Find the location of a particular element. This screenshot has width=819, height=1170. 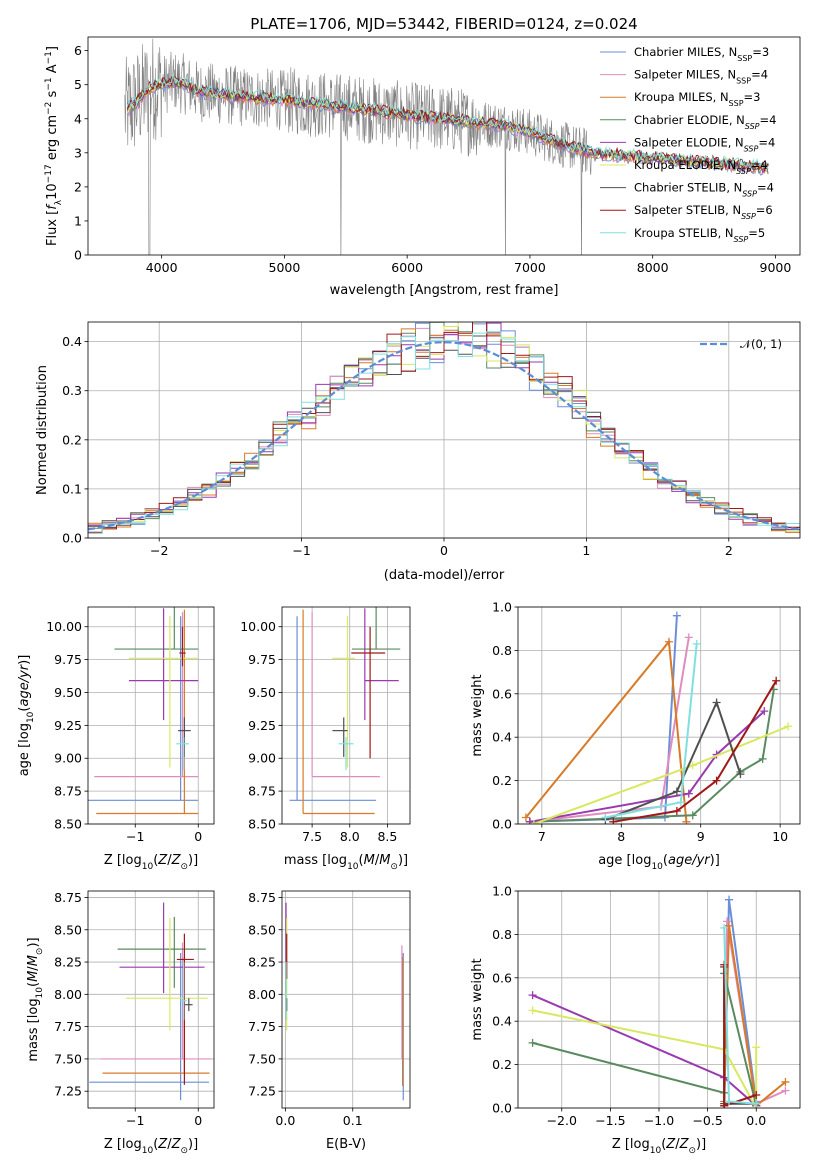

x-axis-label: wavelength [Angstrom, rest frame] is located at coordinates (444, 290).